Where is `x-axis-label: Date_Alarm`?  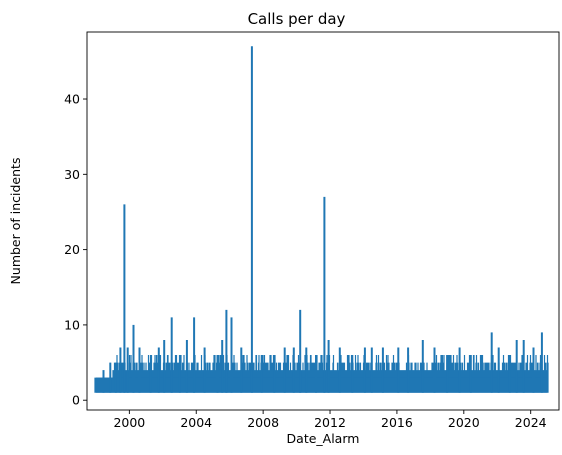 x-axis-label: Date_Alarm is located at coordinates (323, 438).